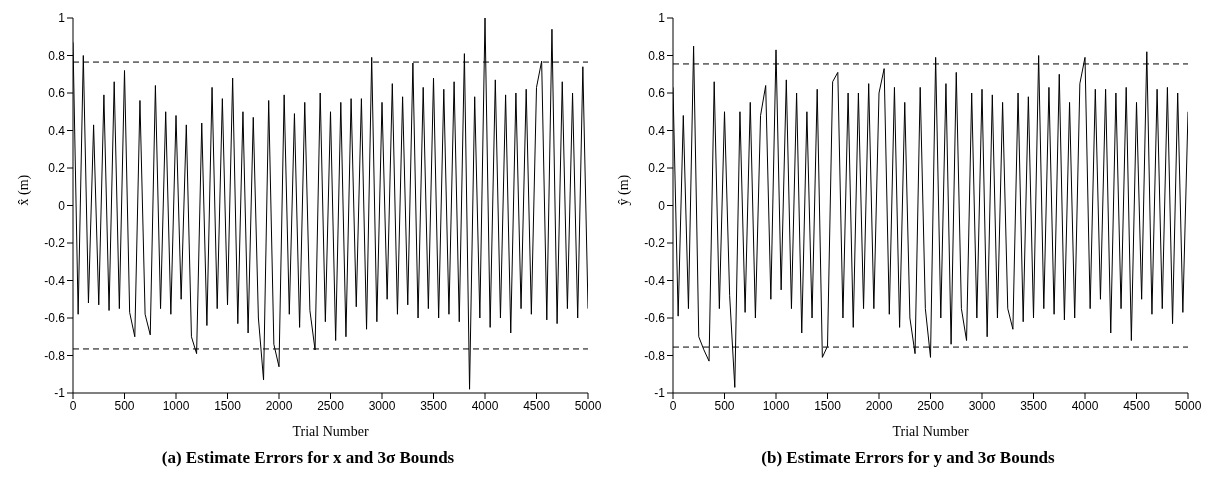 The width and height of the screenshot is (1223, 497). Describe the element at coordinates (23, 190) in the screenshot. I see `y-axis-title: x̂ (m)` at that location.